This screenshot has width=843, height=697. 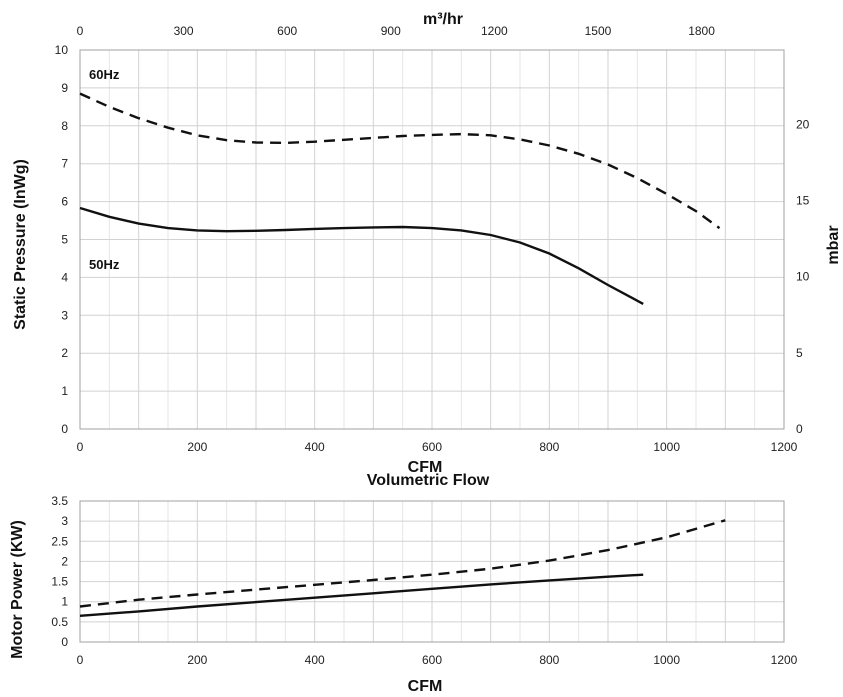 What do you see at coordinates (64, 164) in the screenshot?
I see `y-tick-label: 7` at bounding box center [64, 164].